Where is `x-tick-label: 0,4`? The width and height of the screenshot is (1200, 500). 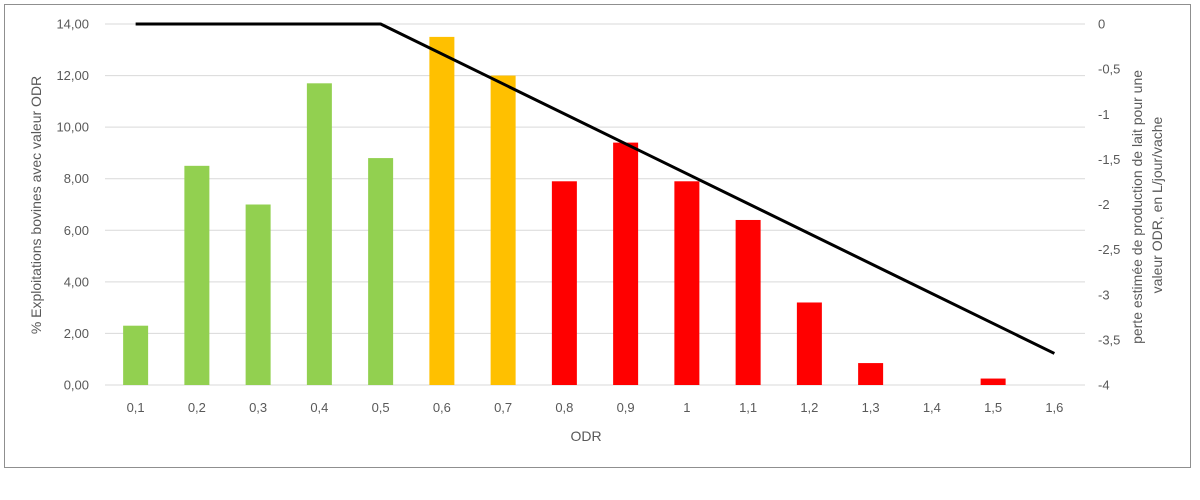 x-tick-label: 0,4 is located at coordinates (319, 407).